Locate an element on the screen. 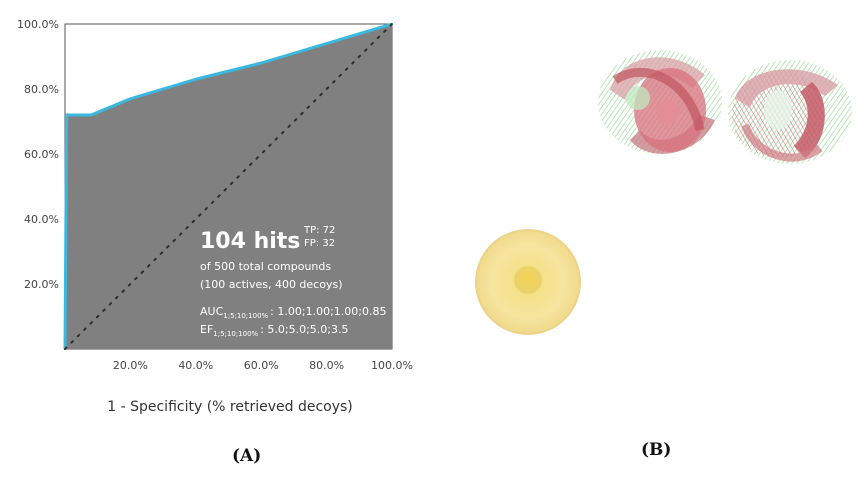  total-compounds: of 500 total compounds is located at coordinates (265, 266).